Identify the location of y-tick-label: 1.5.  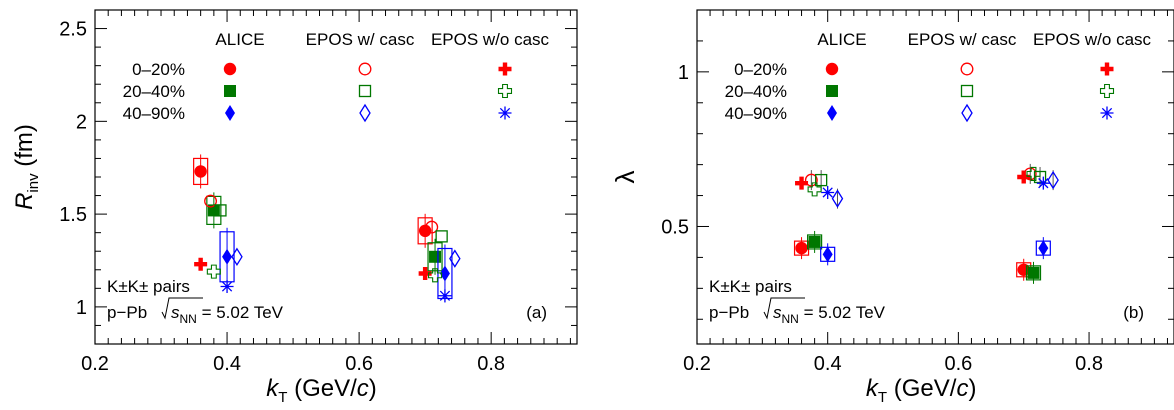
(73, 215).